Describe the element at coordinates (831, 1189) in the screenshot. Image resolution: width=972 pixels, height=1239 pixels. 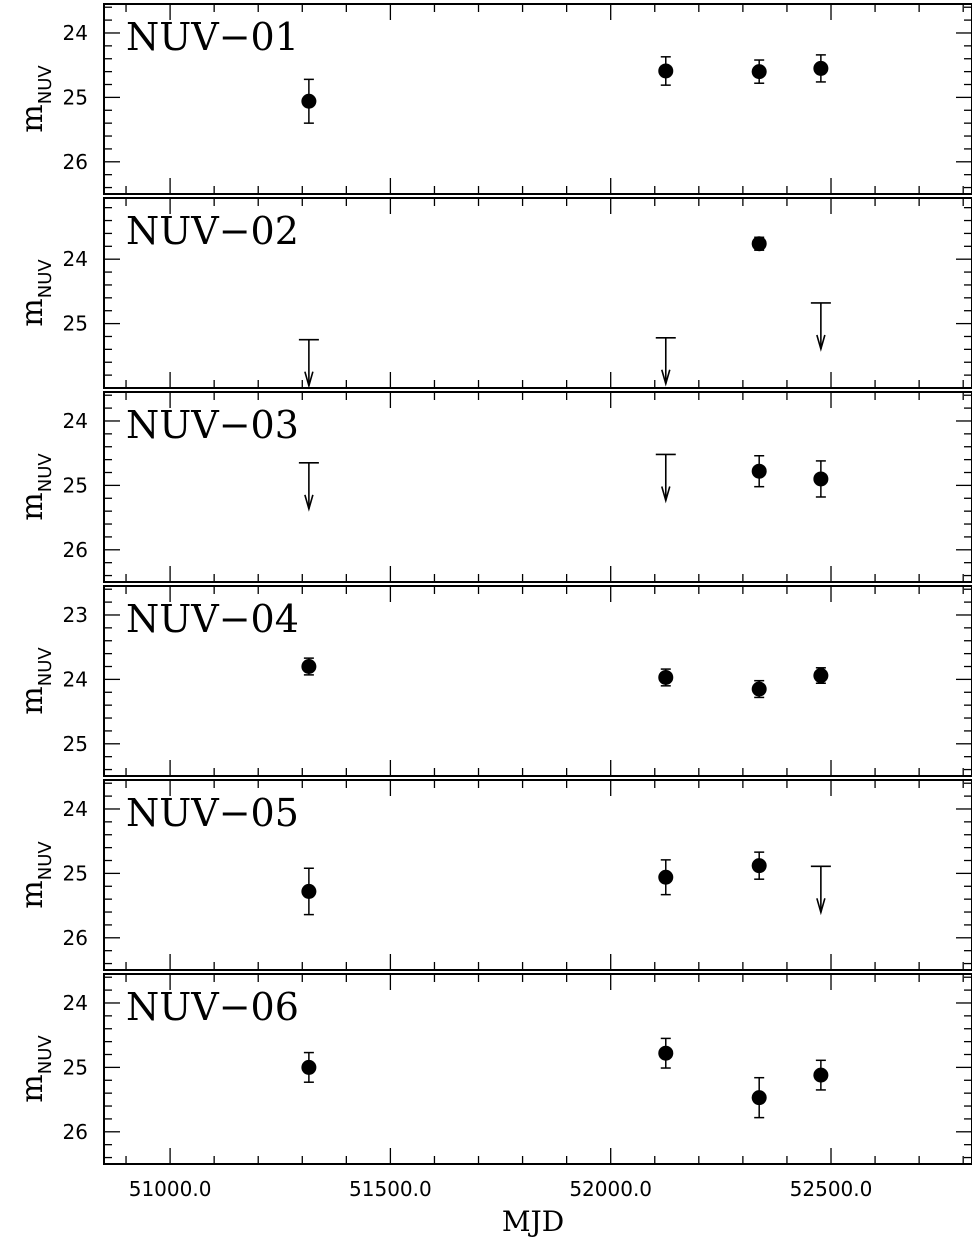
I see `x-tick-label: 52500.0` at that location.